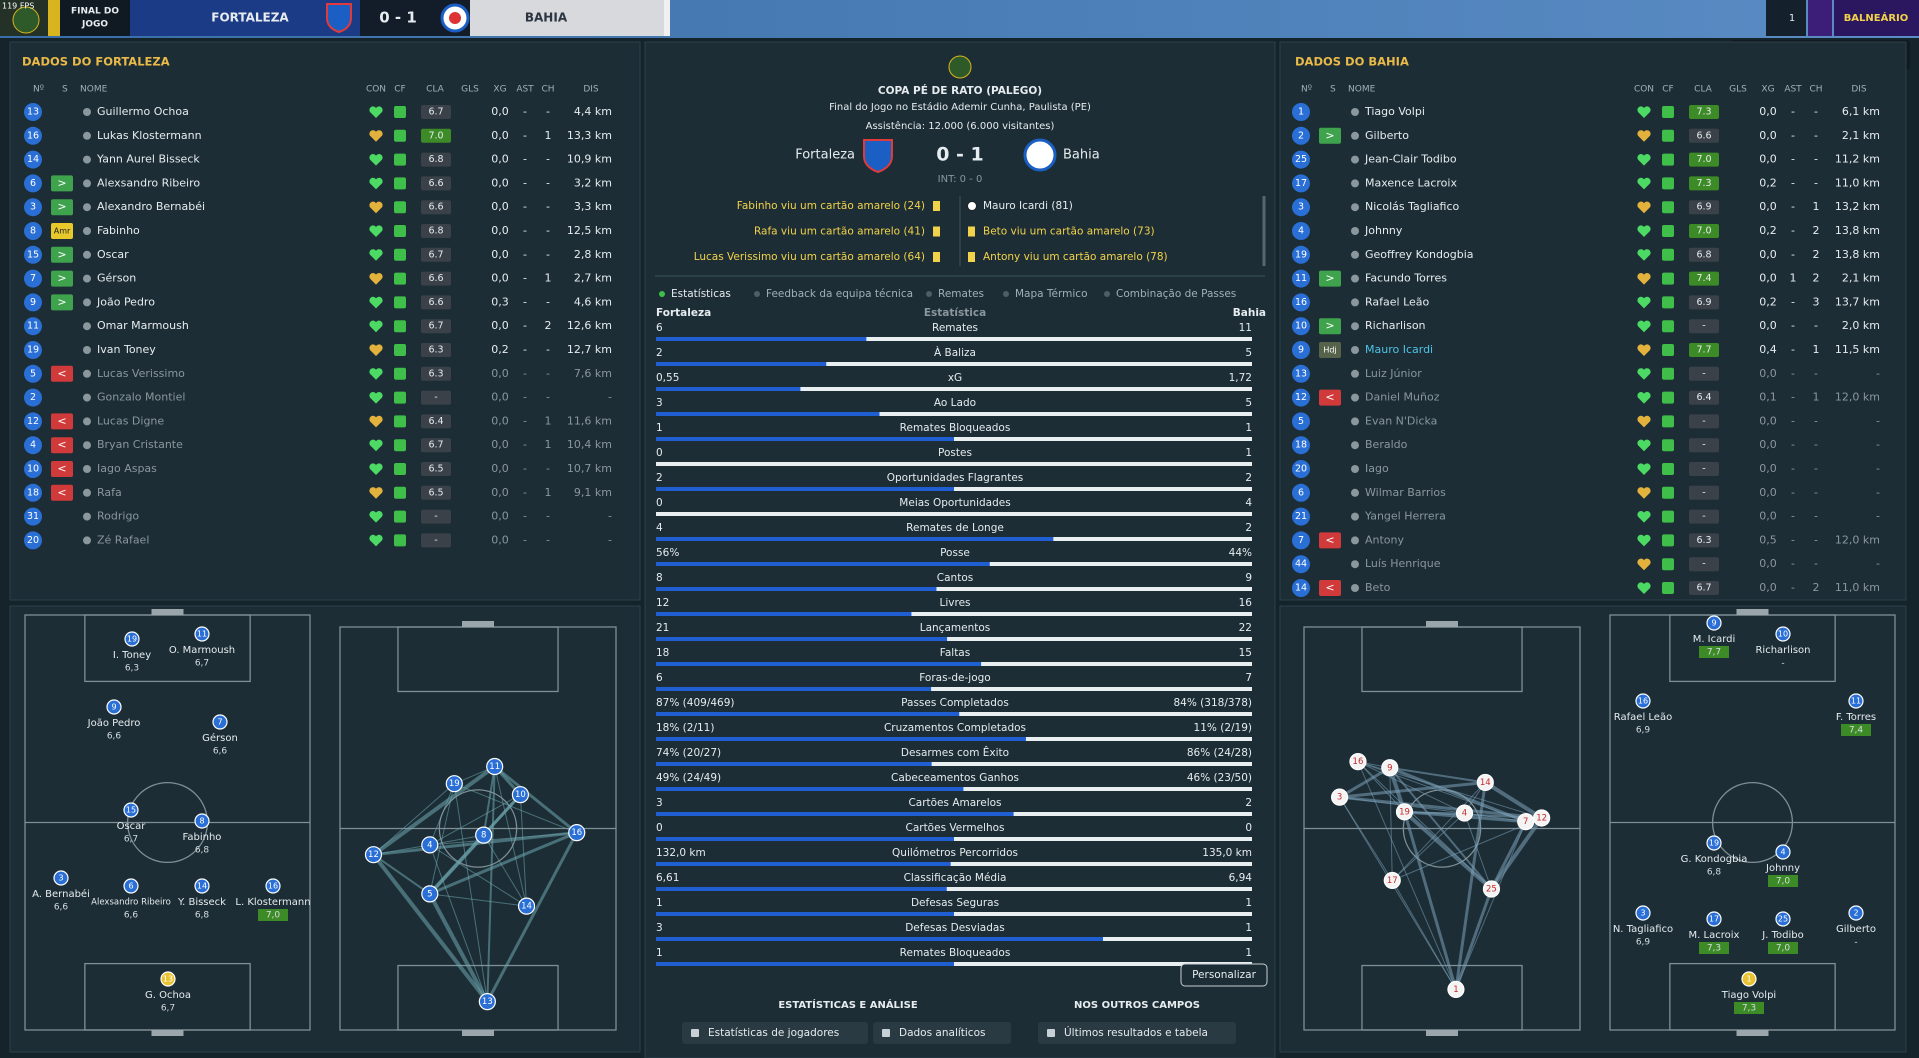 The height and width of the screenshot is (1058, 1919). What do you see at coordinates (220, 738) in the screenshot?
I see `marker-name: Gérson` at bounding box center [220, 738].